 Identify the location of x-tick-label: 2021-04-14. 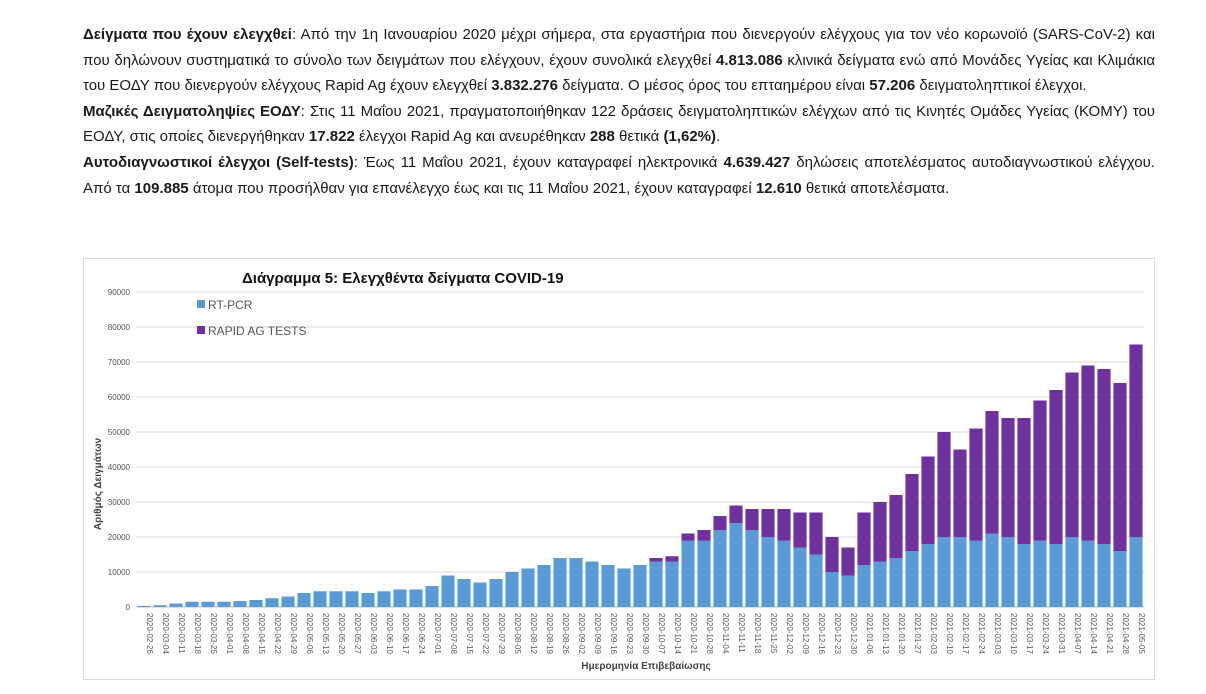
(1093, 633).